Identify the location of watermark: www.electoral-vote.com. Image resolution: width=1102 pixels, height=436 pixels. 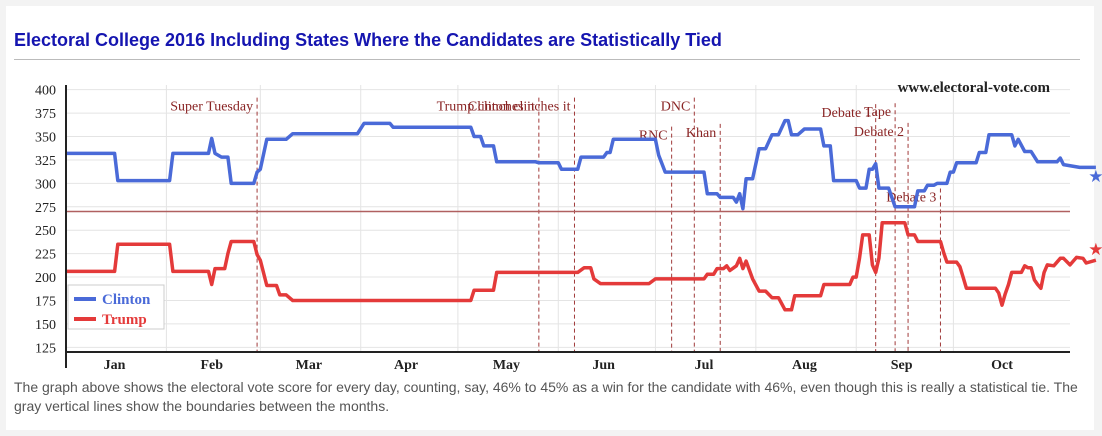
(974, 88).